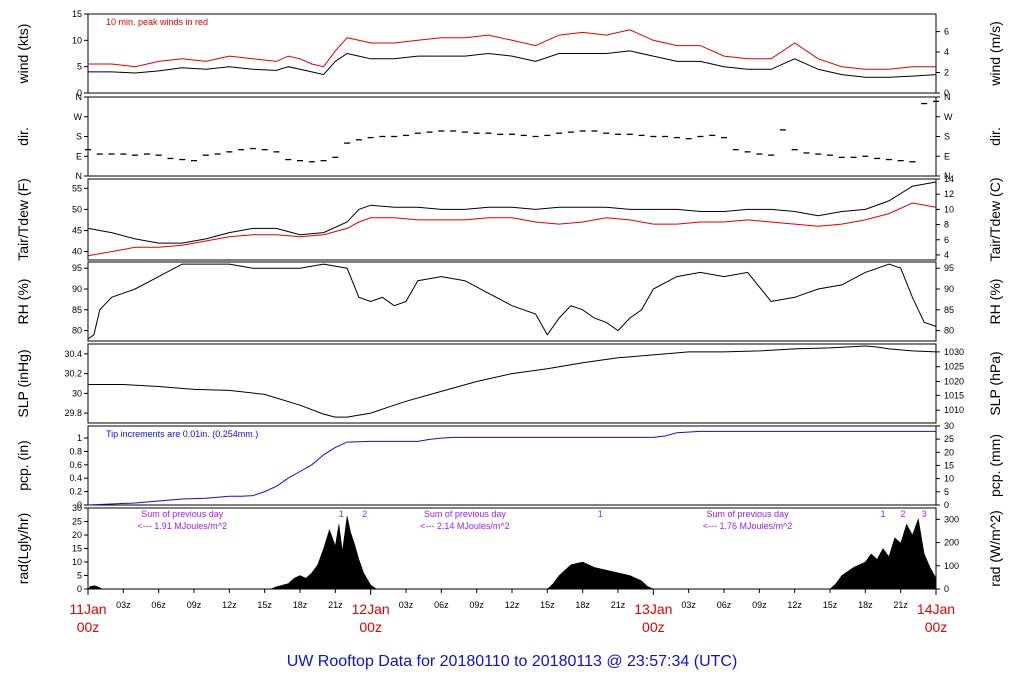 The height and width of the screenshot is (700, 1024). Describe the element at coordinates (653, 609) in the screenshot. I see `x-day-label: 13Jan` at that location.